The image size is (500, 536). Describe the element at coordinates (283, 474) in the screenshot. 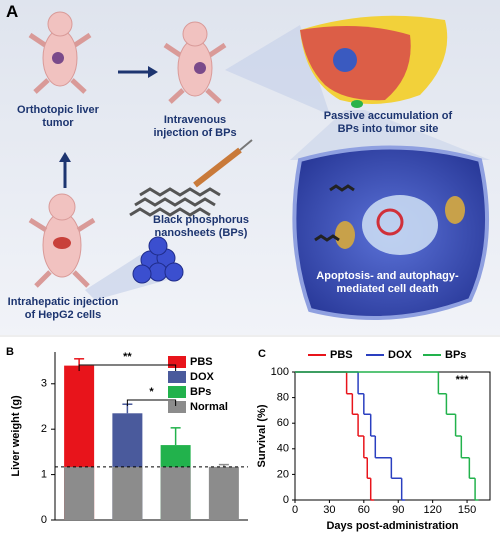

I see `y-tick-label: 20` at that location.